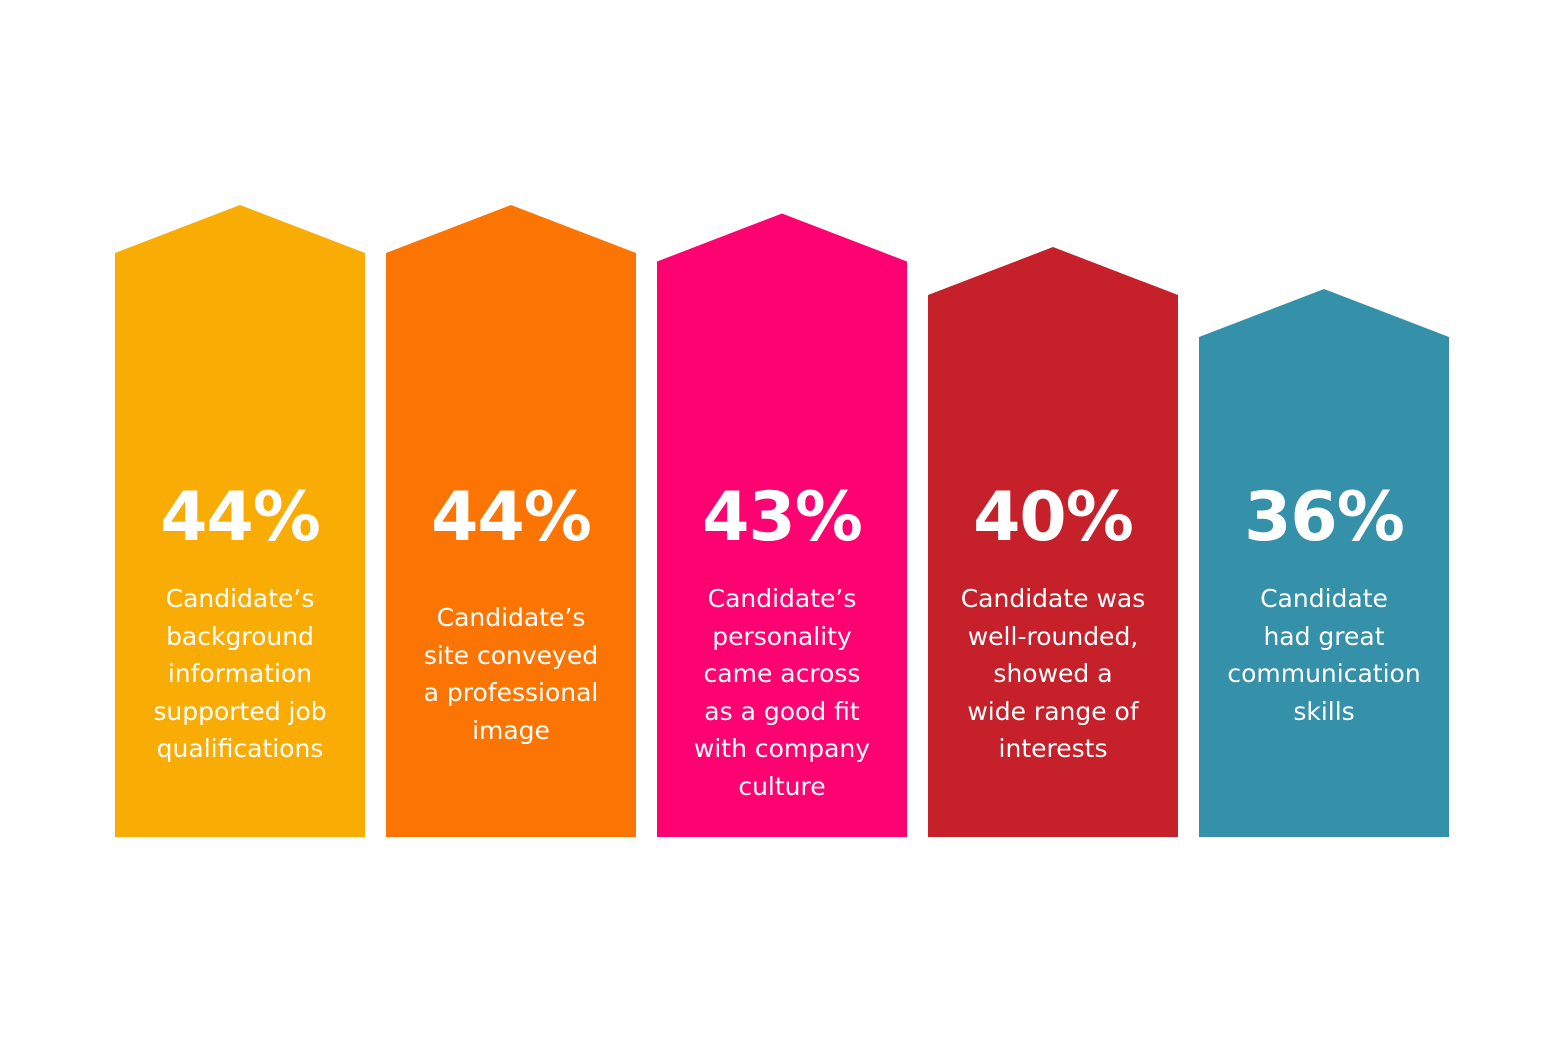  I want to click on category-label-line: image, so click(511, 730).